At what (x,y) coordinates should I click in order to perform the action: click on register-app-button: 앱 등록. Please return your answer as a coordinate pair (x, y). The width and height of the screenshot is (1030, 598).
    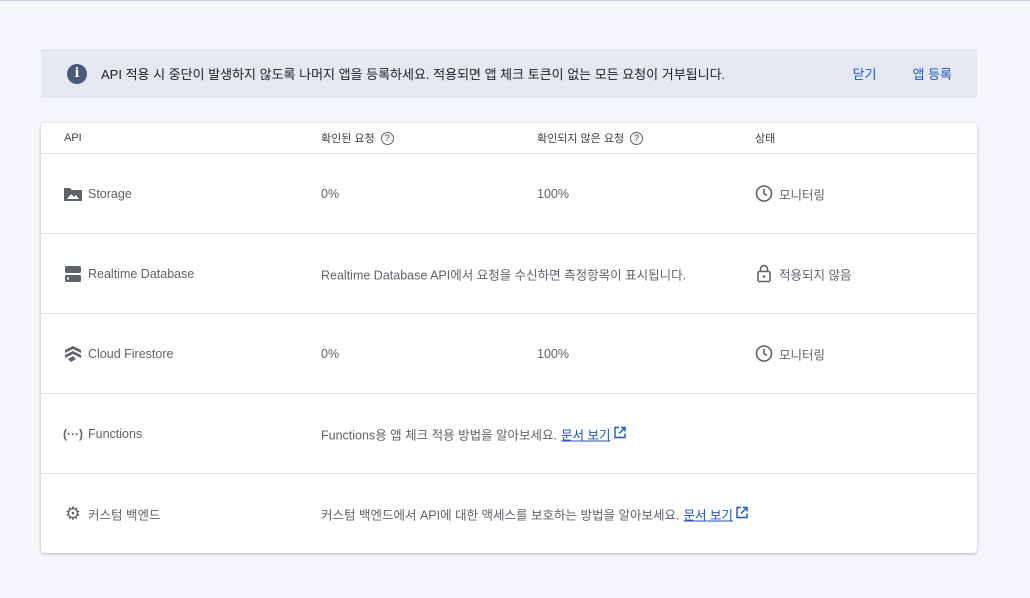
    Looking at the image, I should click on (932, 74).